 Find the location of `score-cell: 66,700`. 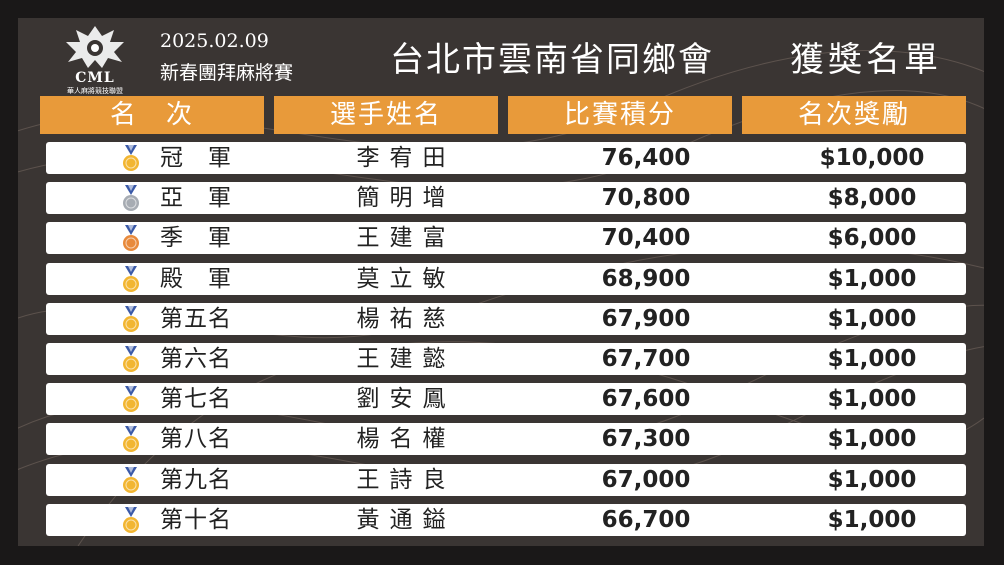

score-cell: 66,700 is located at coordinates (646, 519).